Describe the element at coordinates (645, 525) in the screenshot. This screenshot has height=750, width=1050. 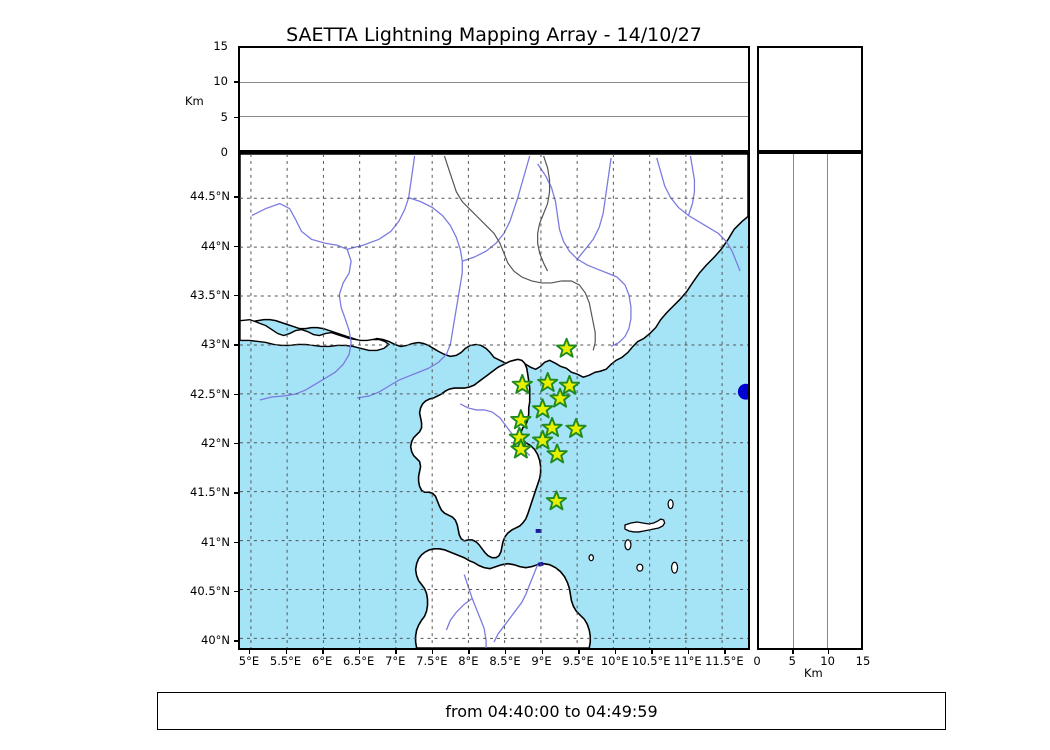
I see `island-elba` at that location.